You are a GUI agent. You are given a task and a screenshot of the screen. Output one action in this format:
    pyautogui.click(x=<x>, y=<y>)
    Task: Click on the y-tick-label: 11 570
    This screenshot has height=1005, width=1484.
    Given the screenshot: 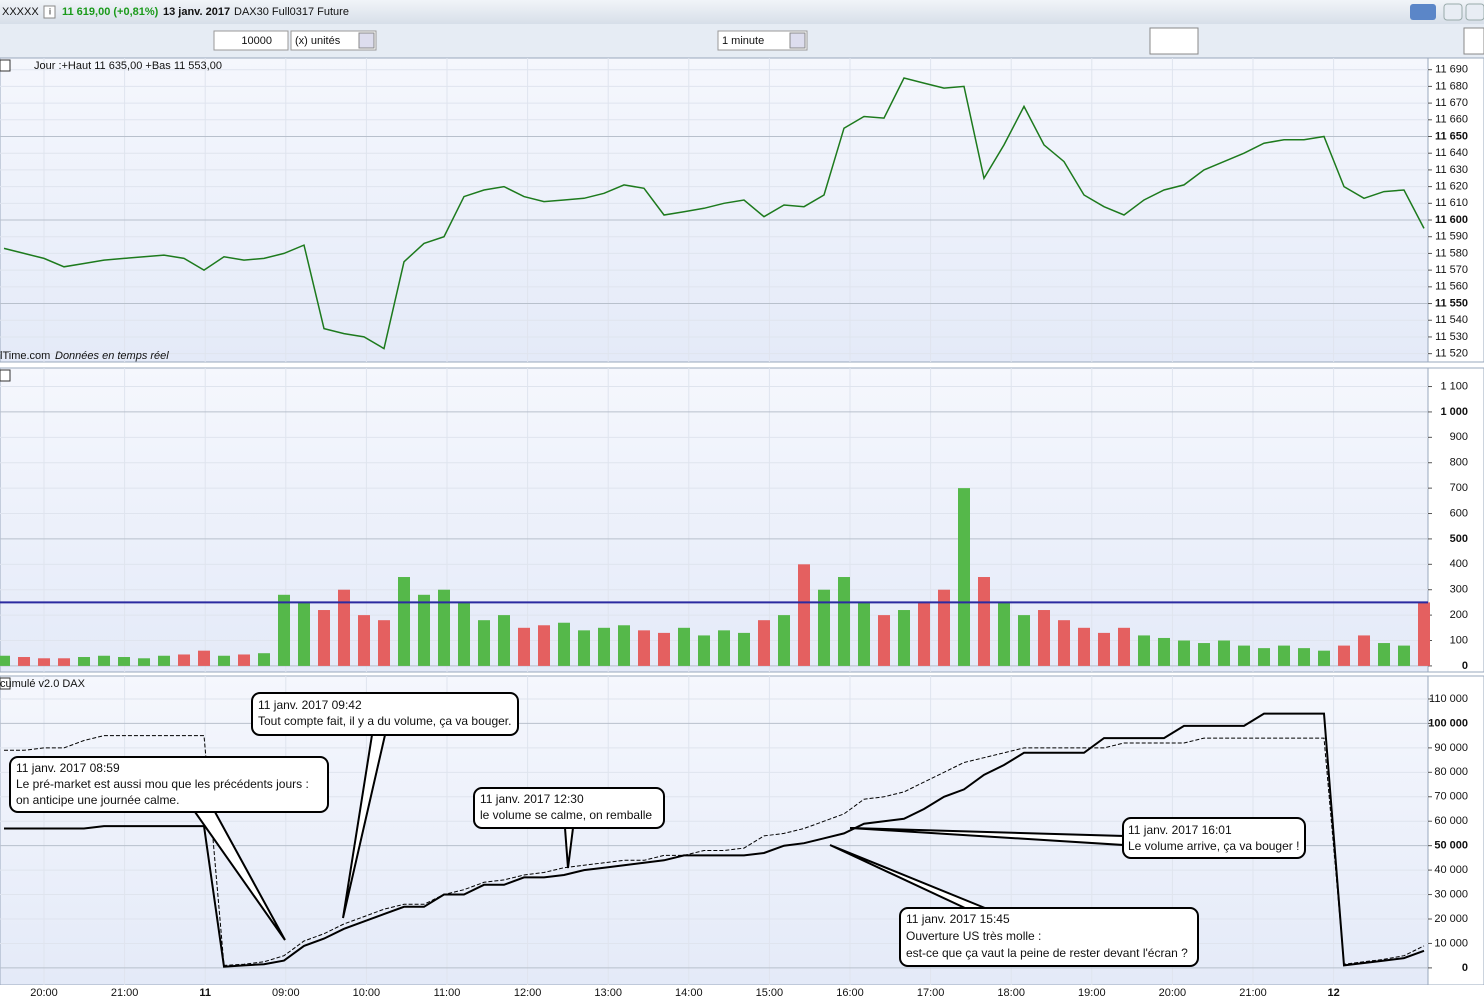 What is the action you would take?
    pyautogui.click(x=1451, y=270)
    